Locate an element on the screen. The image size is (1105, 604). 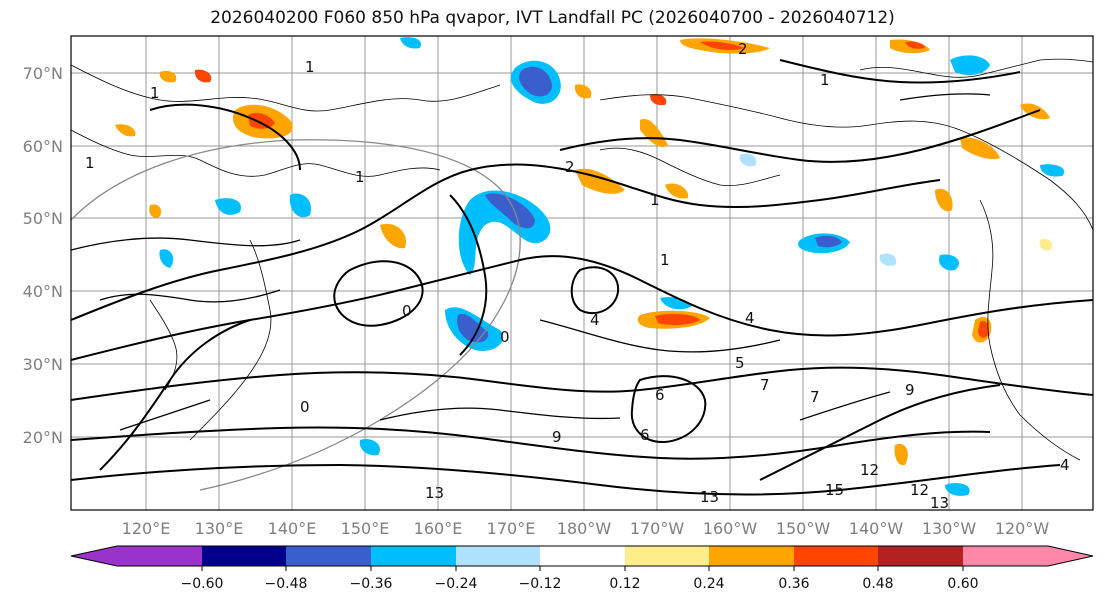
colorbar-tick-label: −0.60 is located at coordinates (202, 584).